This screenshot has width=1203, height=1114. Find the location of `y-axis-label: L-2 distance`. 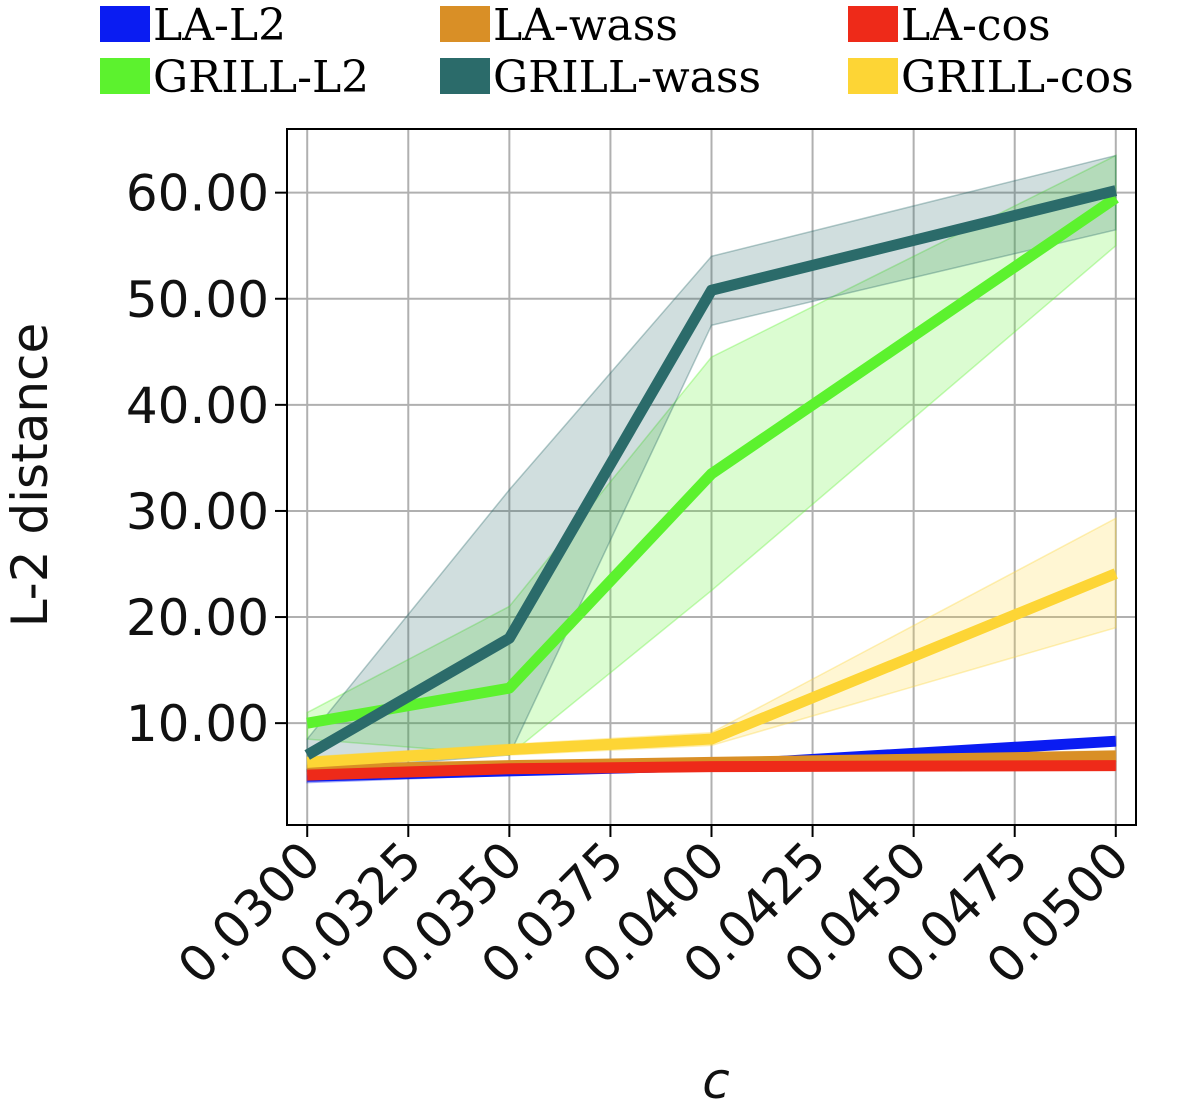

y-axis-label: L-2 distance is located at coordinates (30, 475).